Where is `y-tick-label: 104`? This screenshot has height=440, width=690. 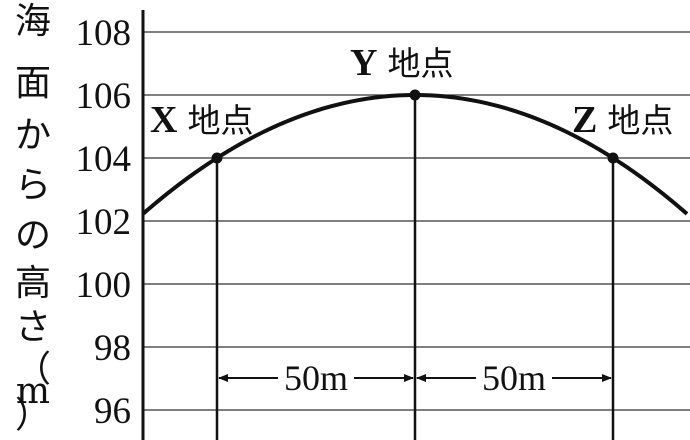
y-tick-label: 104 is located at coordinates (104, 159).